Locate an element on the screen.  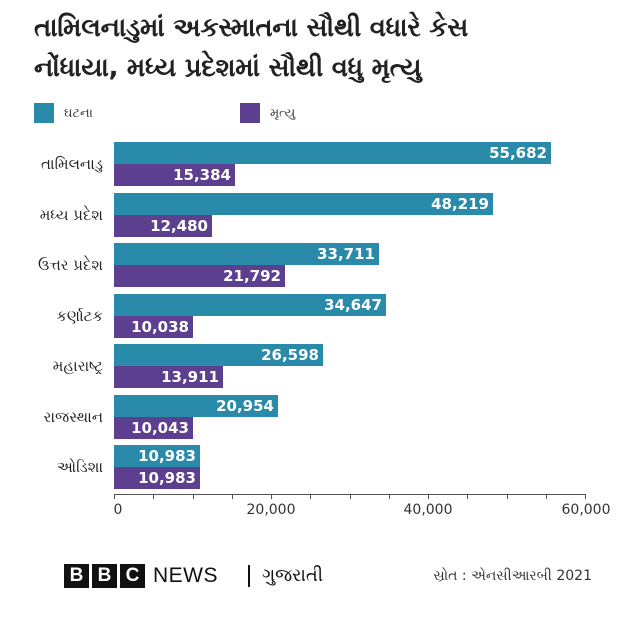
bar-value-label: 21,792 is located at coordinates (252, 276).